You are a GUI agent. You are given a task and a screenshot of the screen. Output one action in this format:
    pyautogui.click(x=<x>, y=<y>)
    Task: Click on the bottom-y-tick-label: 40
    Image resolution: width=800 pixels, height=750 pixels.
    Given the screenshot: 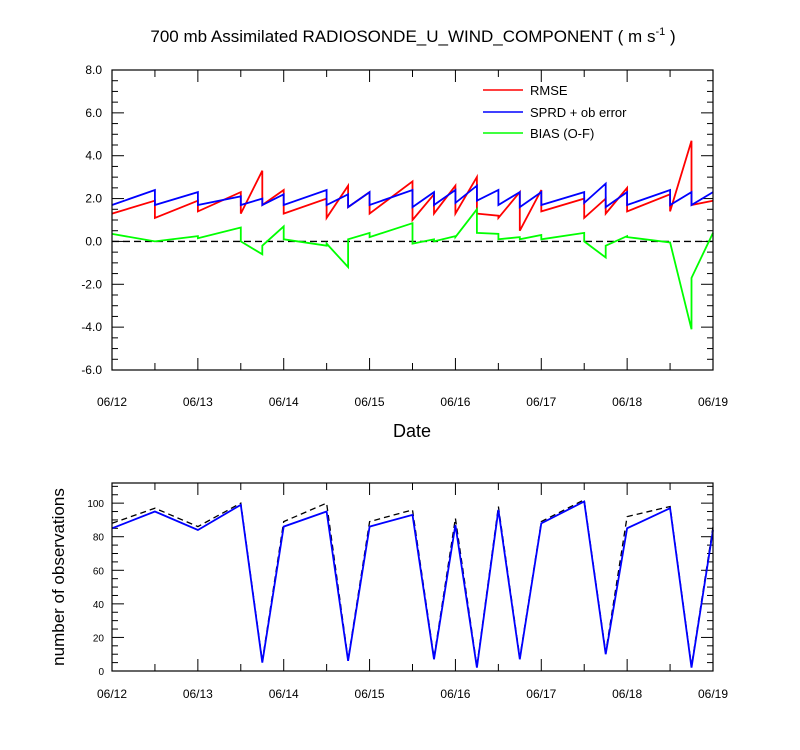 What is the action you would take?
    pyautogui.click(x=99, y=605)
    